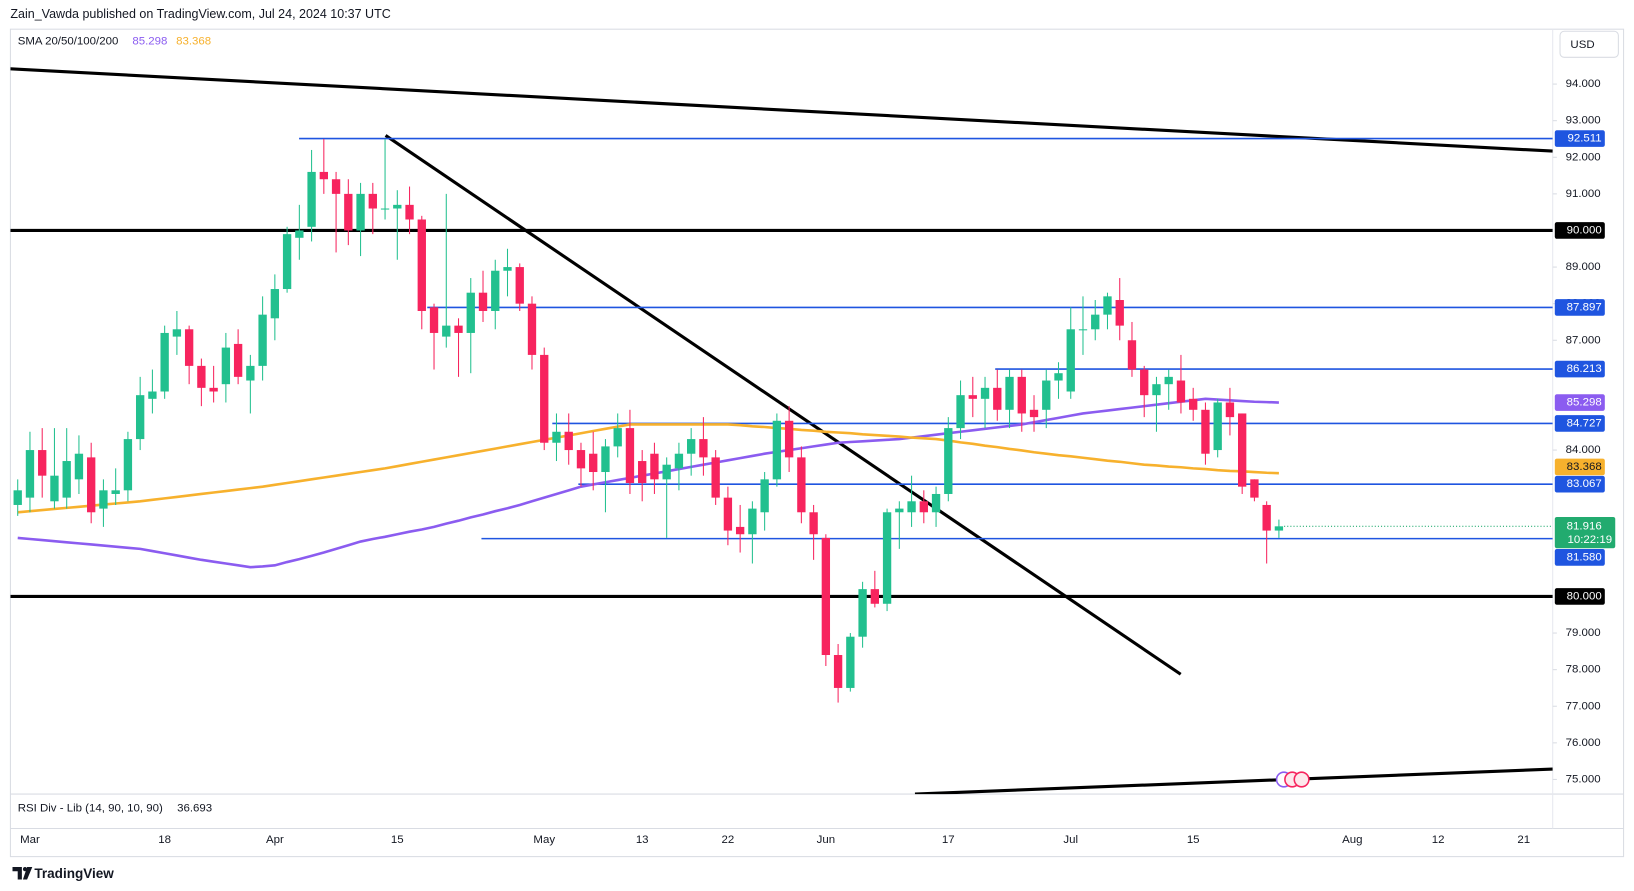 This screenshot has width=1634, height=891. Describe the element at coordinates (1584, 369) in the screenshot. I see `level-label: 86.213` at that location.